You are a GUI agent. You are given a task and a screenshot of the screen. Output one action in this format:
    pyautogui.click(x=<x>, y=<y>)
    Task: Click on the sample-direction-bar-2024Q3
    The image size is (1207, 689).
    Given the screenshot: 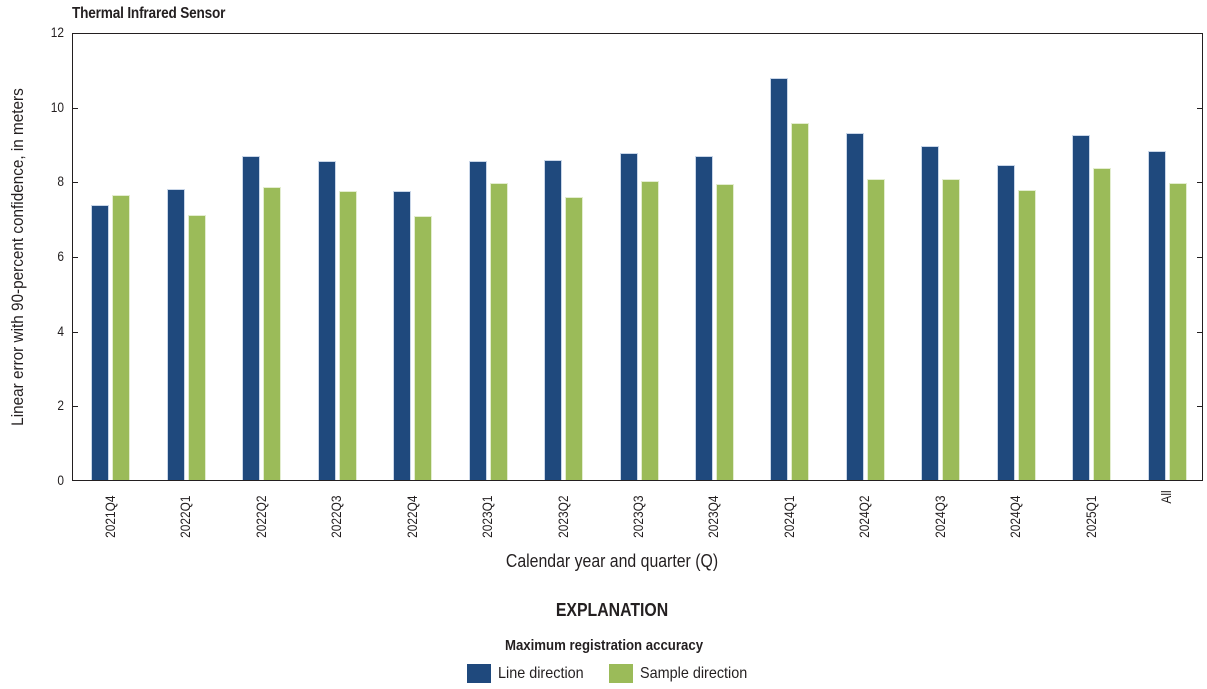 What is the action you would take?
    pyautogui.click(x=951, y=329)
    